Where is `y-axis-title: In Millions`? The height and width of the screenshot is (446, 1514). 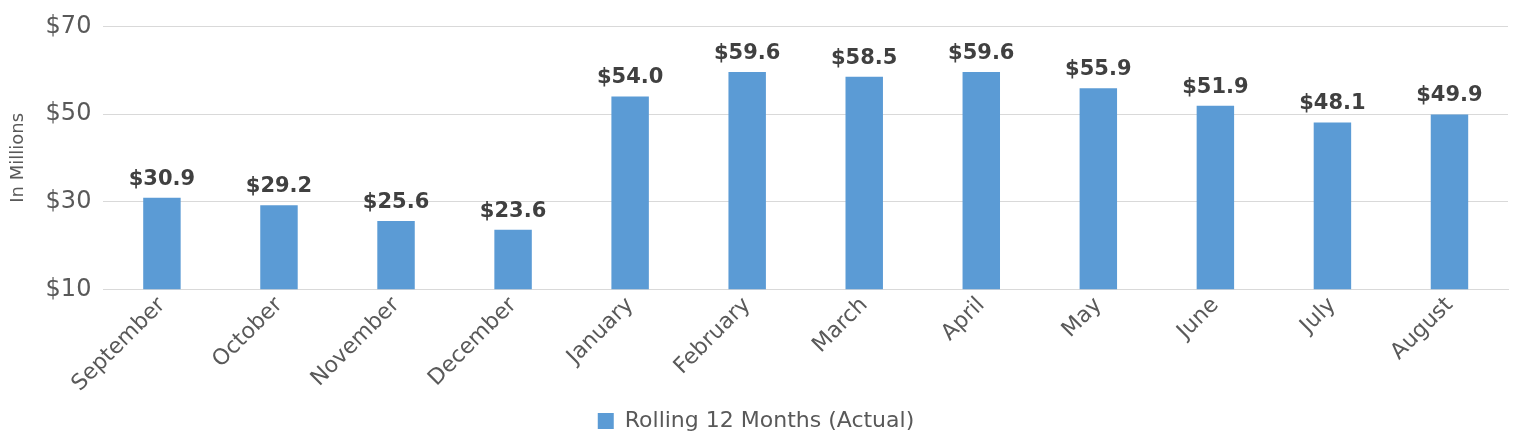
y-axis-title: In Millions is located at coordinates (17, 157).